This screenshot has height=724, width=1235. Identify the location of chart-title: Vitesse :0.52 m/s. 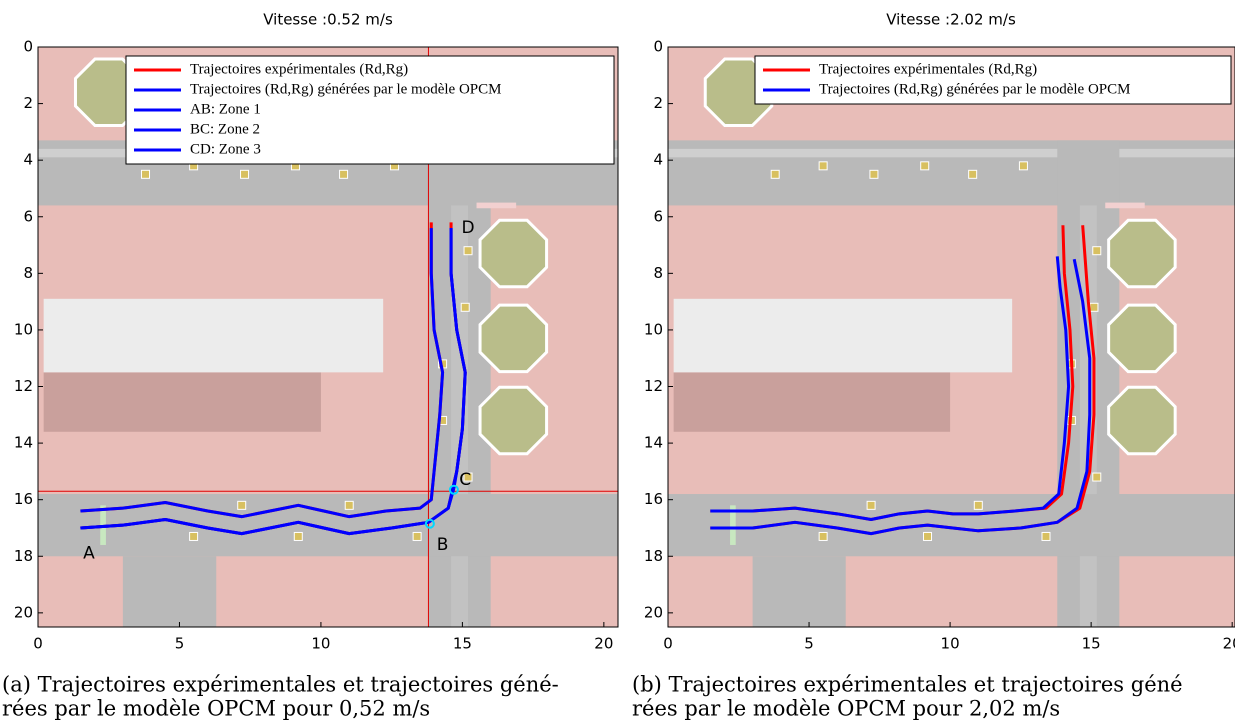
(328, 20).